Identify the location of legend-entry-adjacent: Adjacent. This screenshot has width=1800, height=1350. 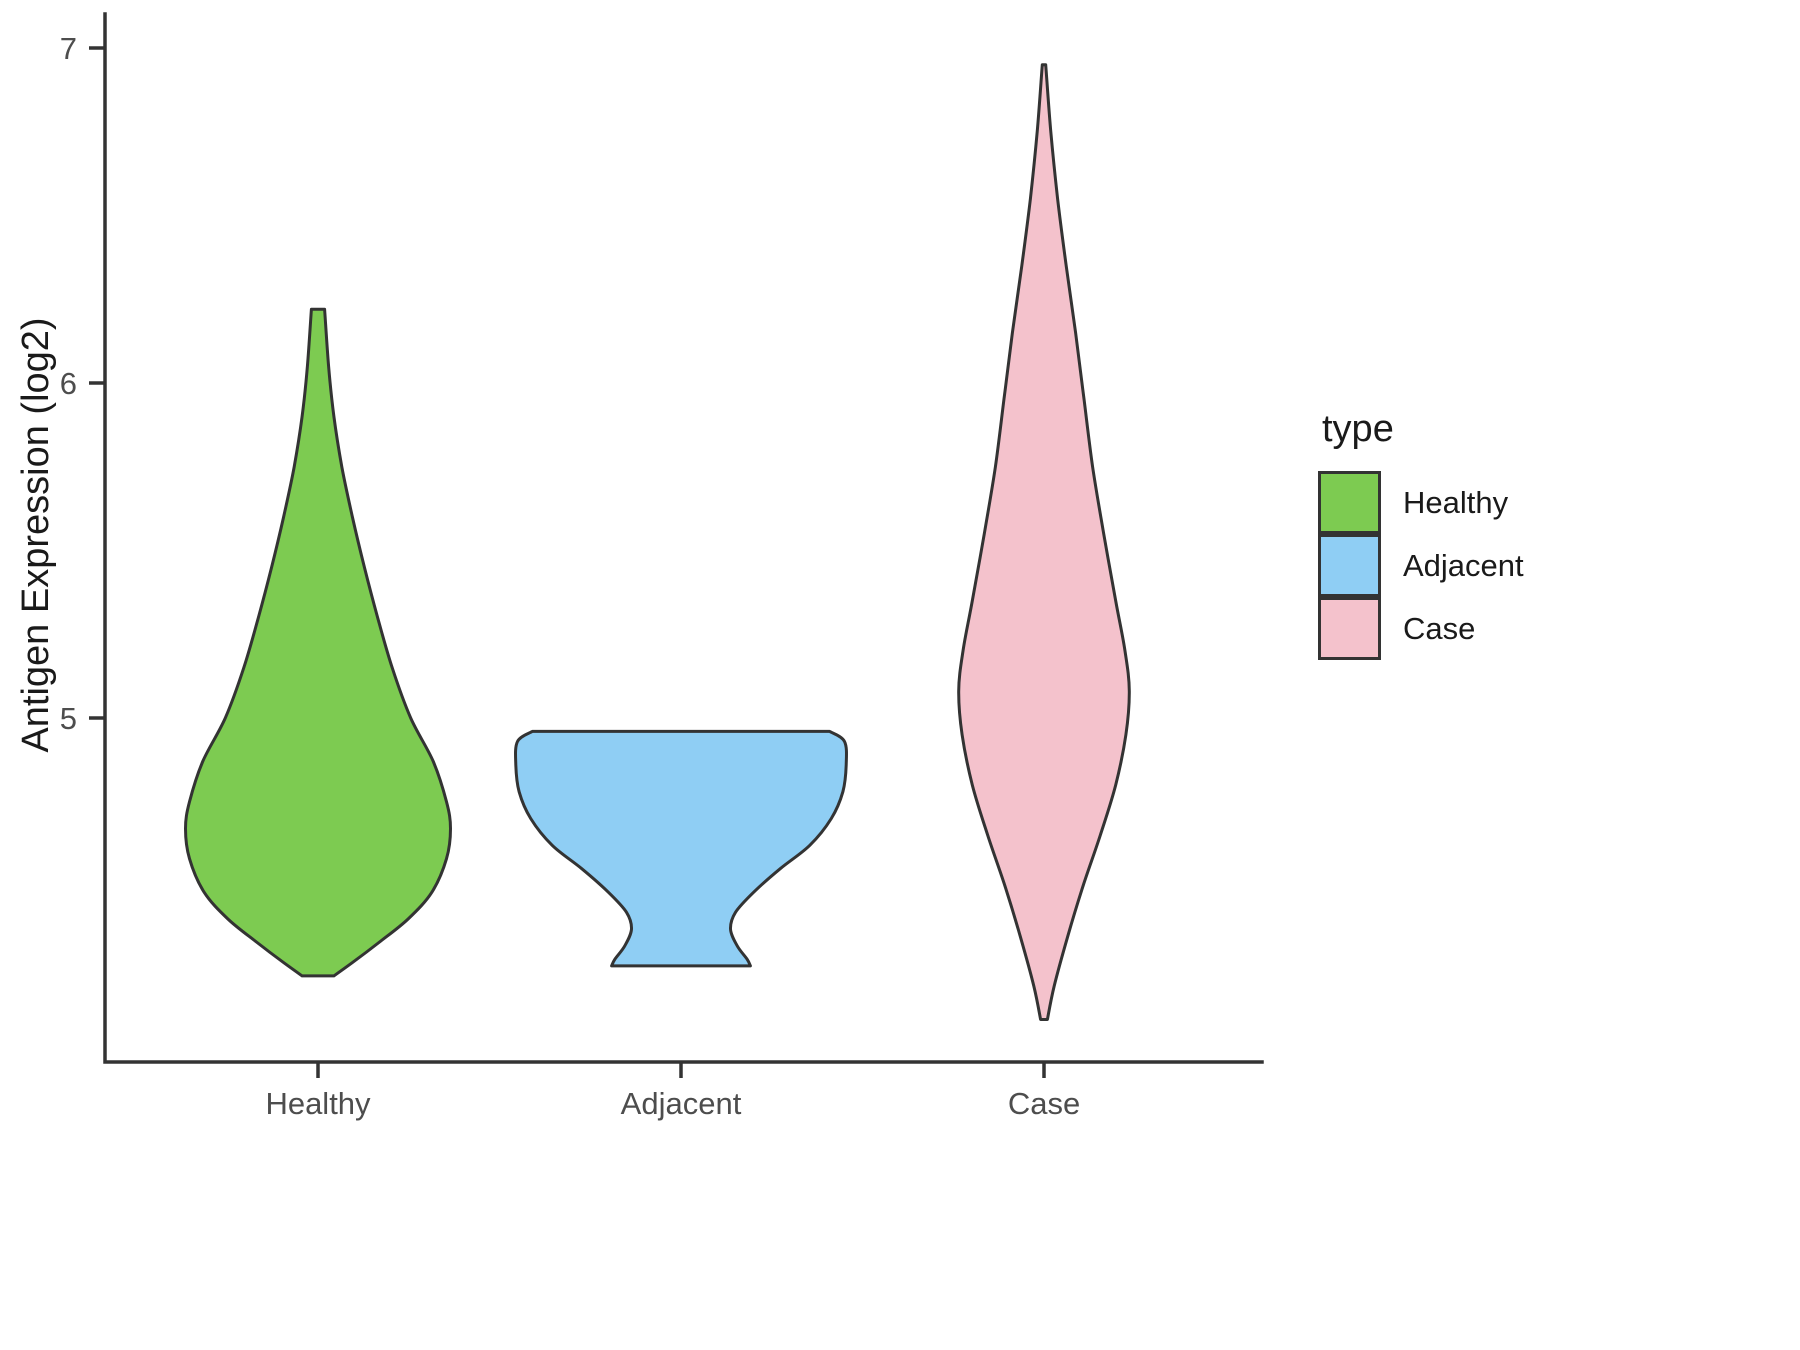
(1421, 565).